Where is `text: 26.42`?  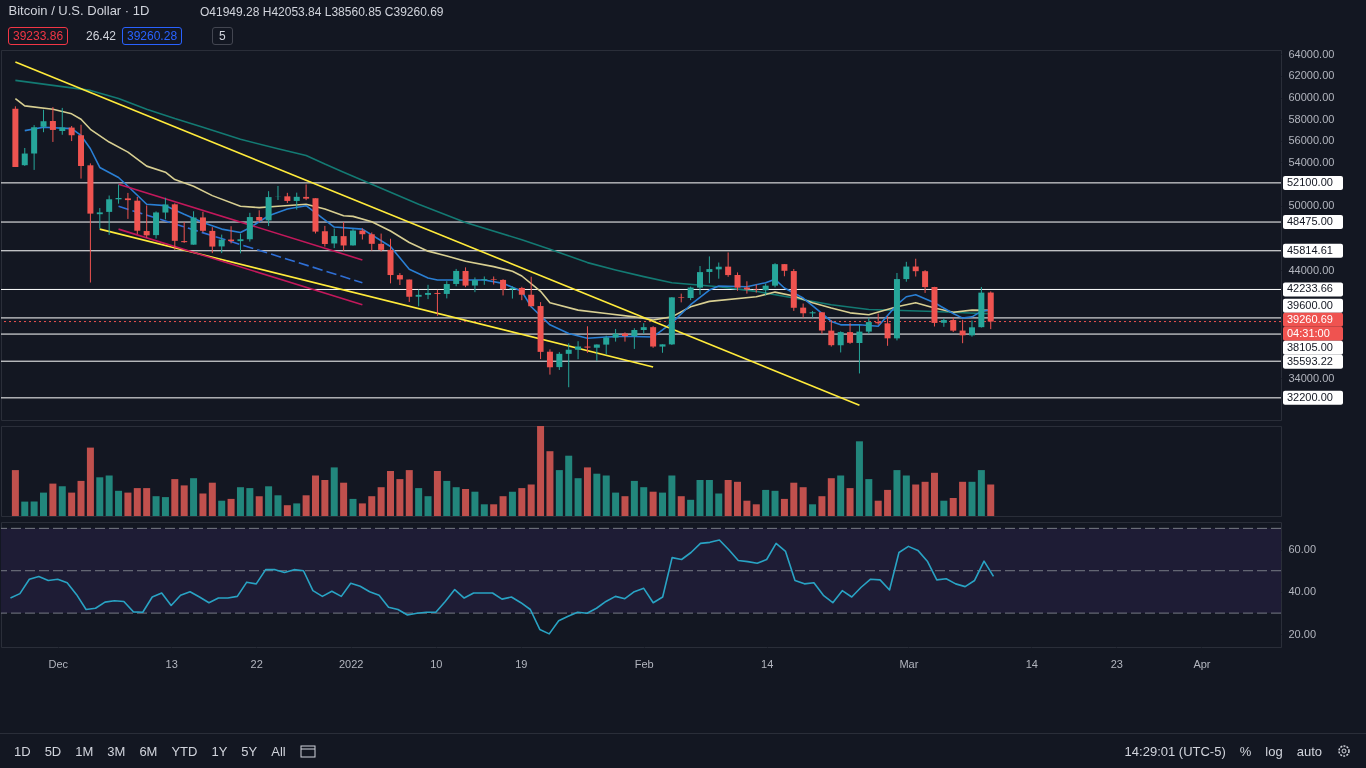
text: 26.42 is located at coordinates (101, 36).